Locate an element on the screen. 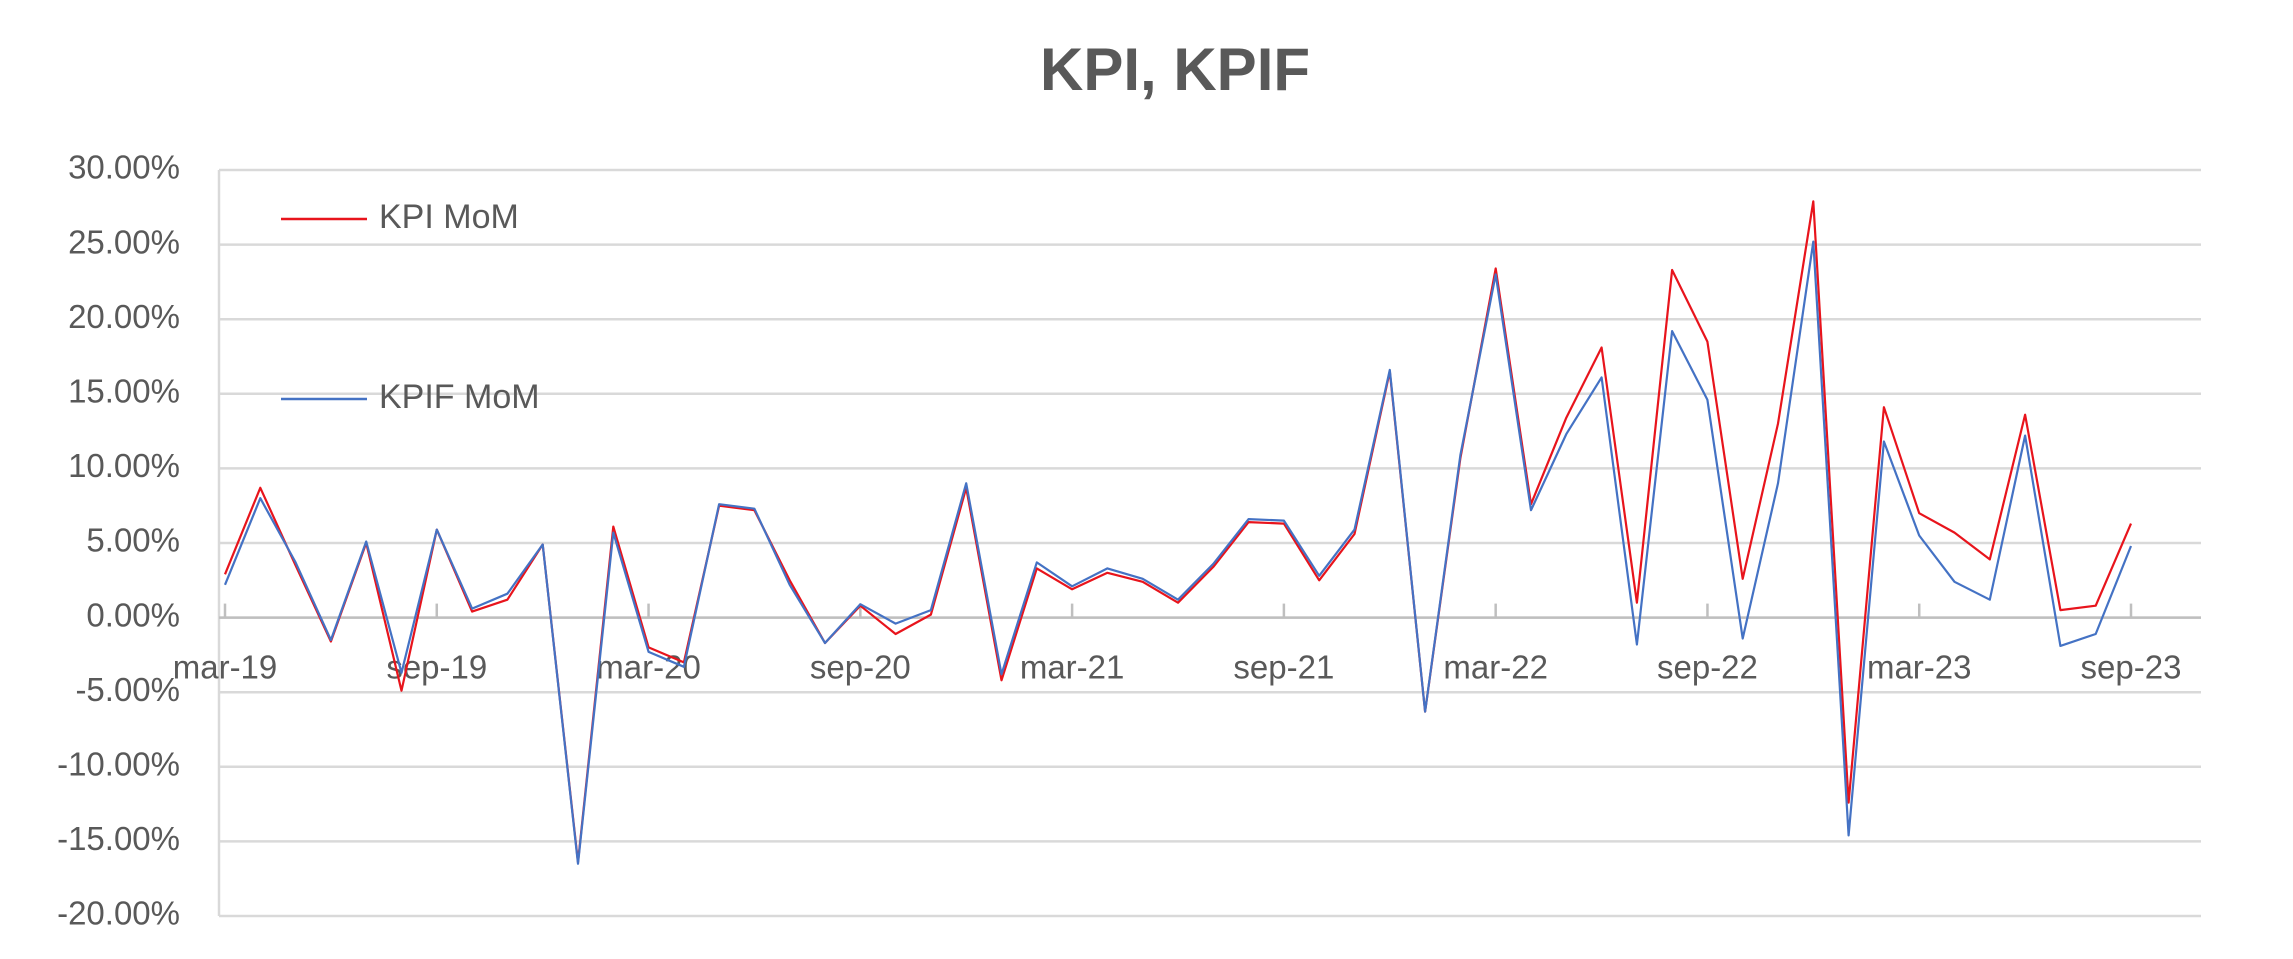 The height and width of the screenshot is (959, 2293). x-tick-label: mar-21 is located at coordinates (1072, 666).